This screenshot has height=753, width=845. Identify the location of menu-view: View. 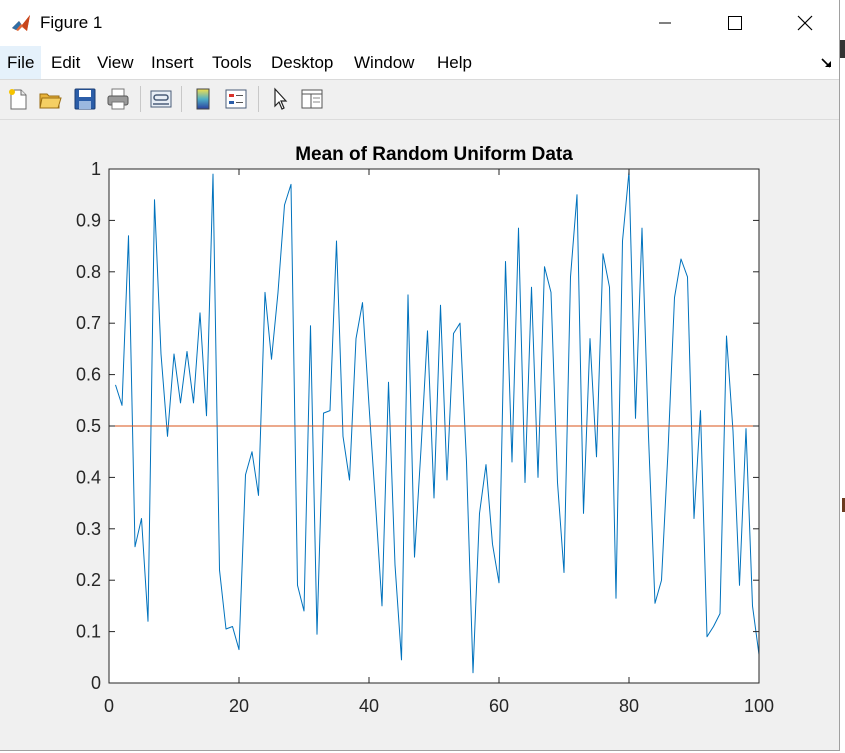
(115, 62).